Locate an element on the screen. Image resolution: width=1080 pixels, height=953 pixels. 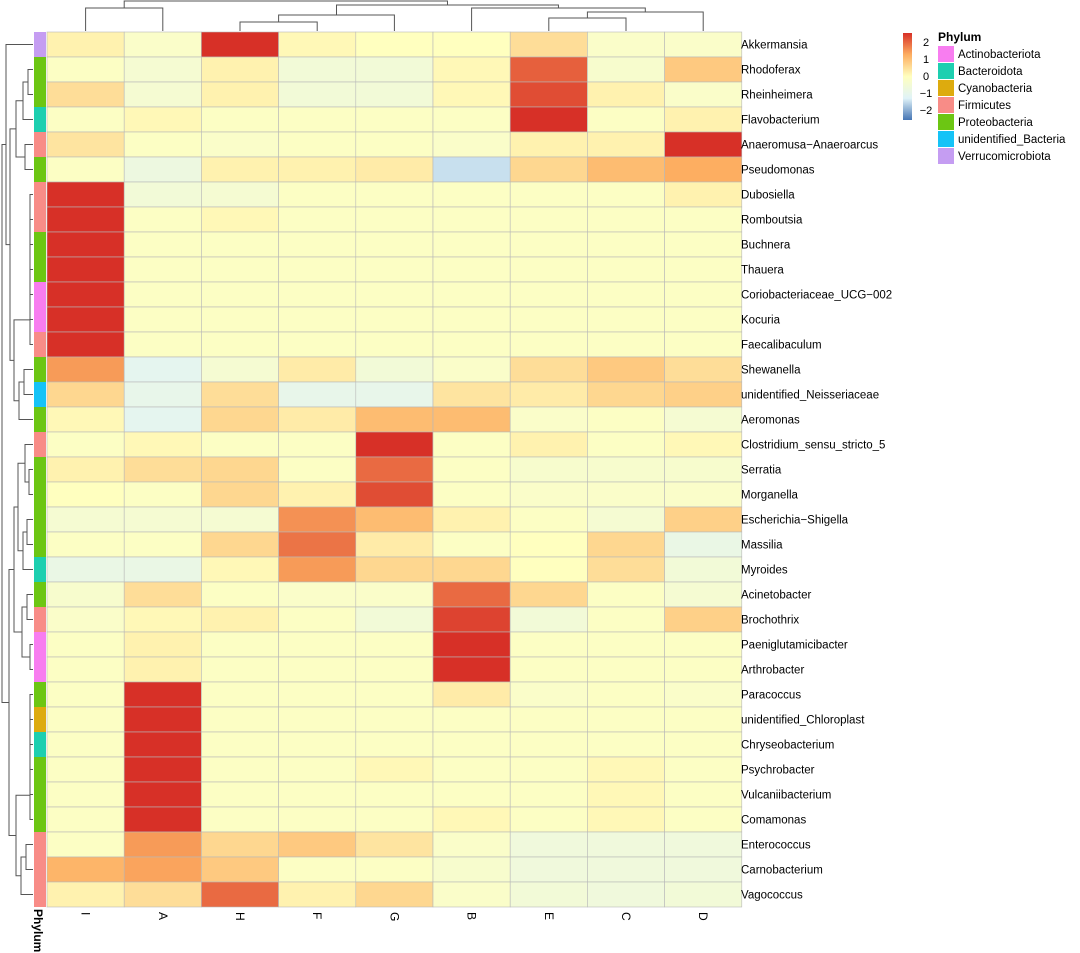
row-label: Faecalibaculum is located at coordinates (781, 346).